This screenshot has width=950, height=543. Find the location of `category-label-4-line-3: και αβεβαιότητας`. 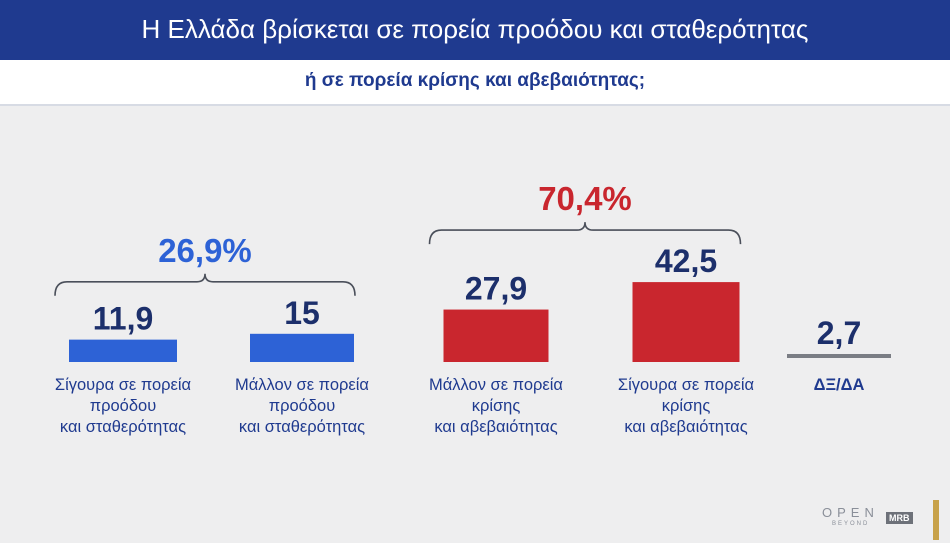

category-label-4-line-3: και αβεβαιότητας is located at coordinates (685, 427).